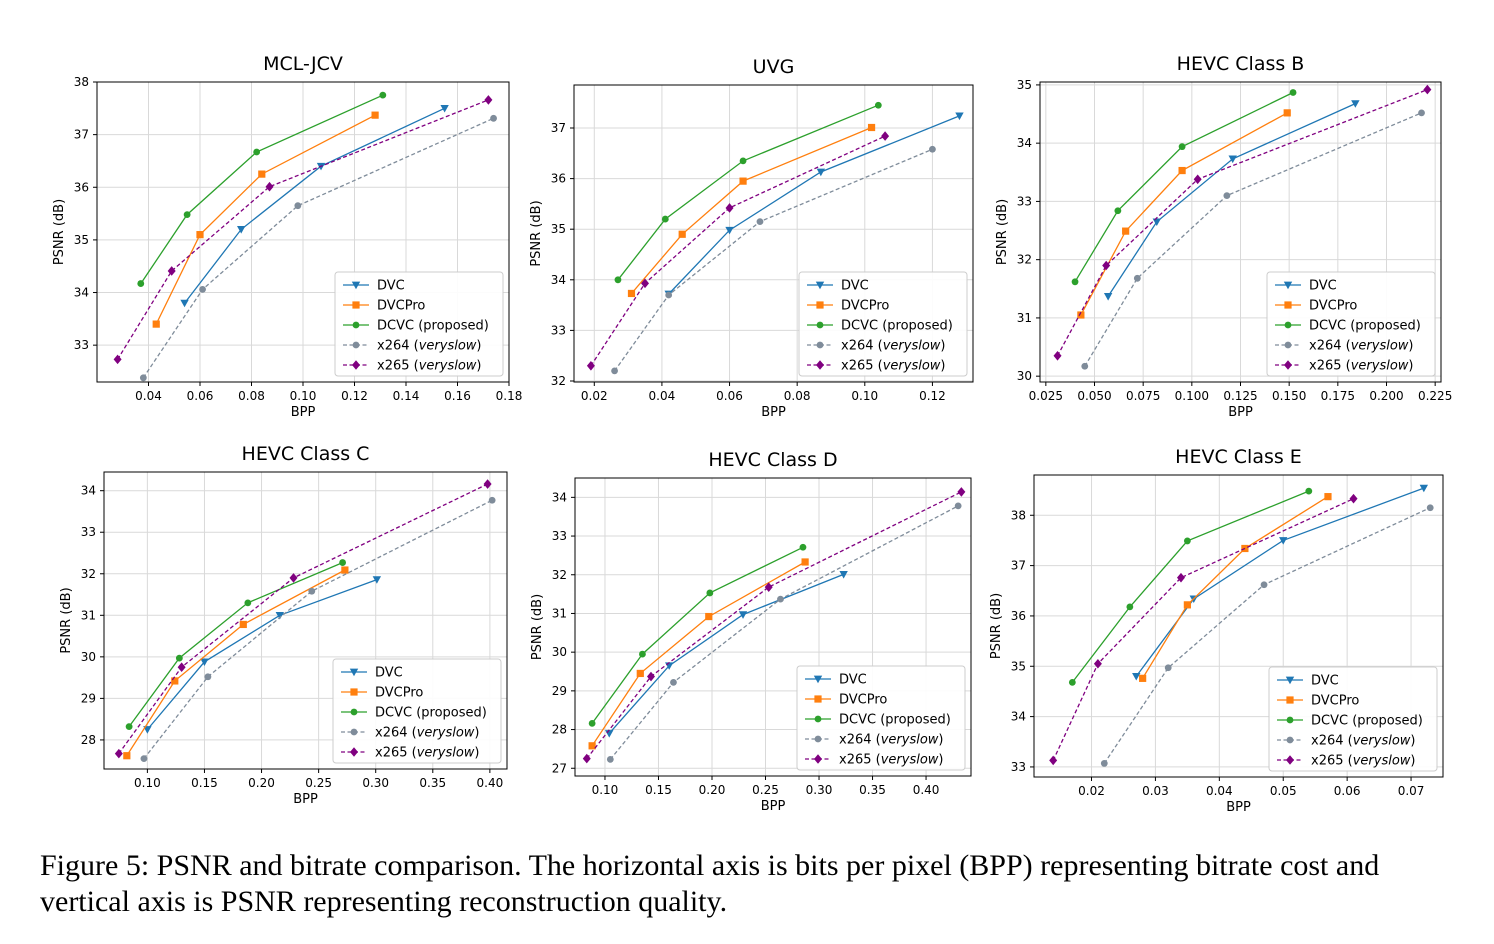  What do you see at coordinates (558, 179) in the screenshot?
I see `y-tick-label: 36` at bounding box center [558, 179].